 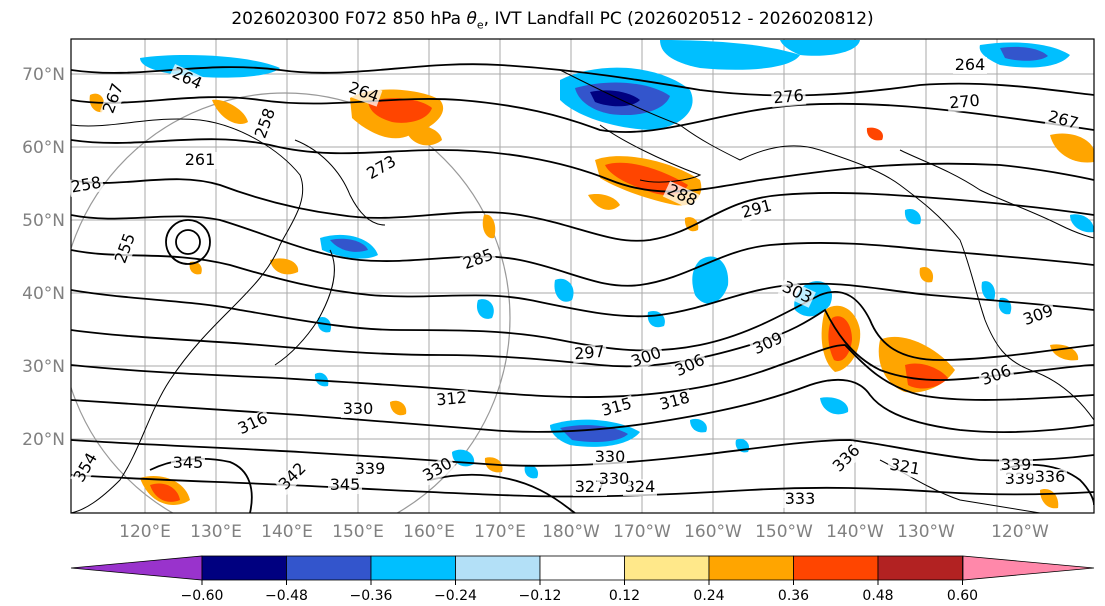 What do you see at coordinates (43, 440) in the screenshot?
I see `lat-label: 20°N` at bounding box center [43, 440].